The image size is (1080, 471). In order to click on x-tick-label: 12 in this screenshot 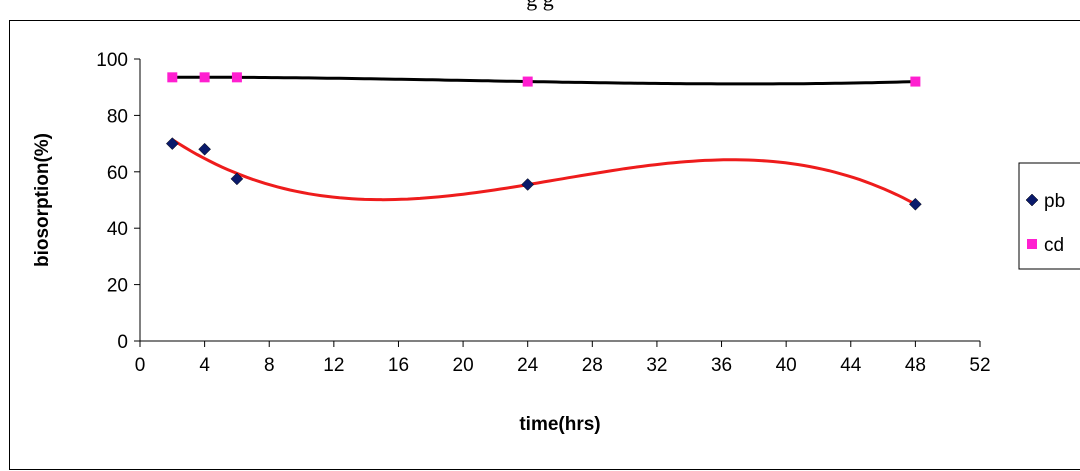, I will do `click(333, 365)`.